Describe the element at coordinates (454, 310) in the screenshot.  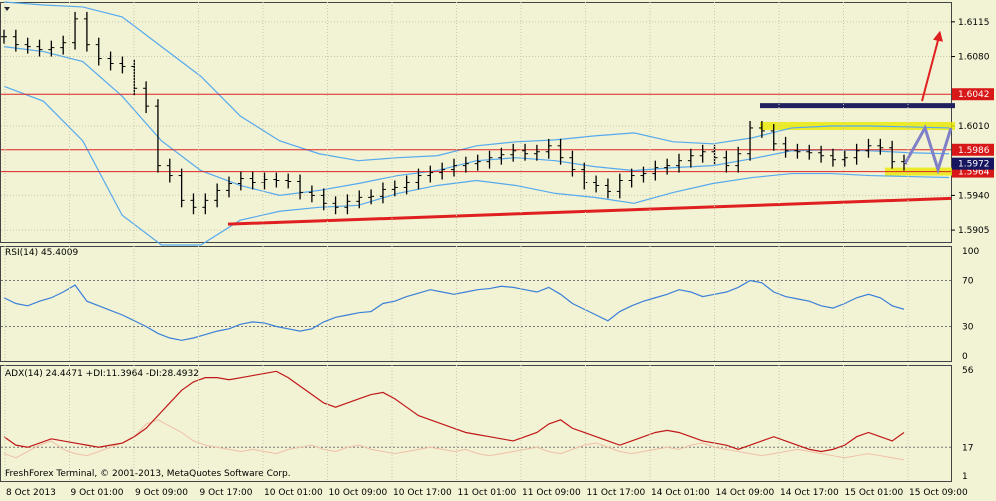
I see `rsi-line` at that location.